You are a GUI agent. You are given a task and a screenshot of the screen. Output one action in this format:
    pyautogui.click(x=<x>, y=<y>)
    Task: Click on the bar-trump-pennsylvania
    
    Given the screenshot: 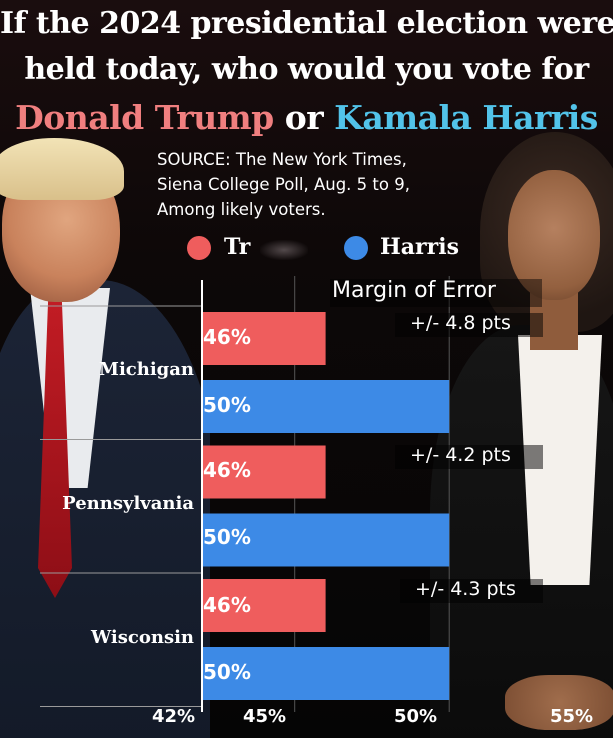 What is the action you would take?
    pyautogui.click(x=264, y=472)
    